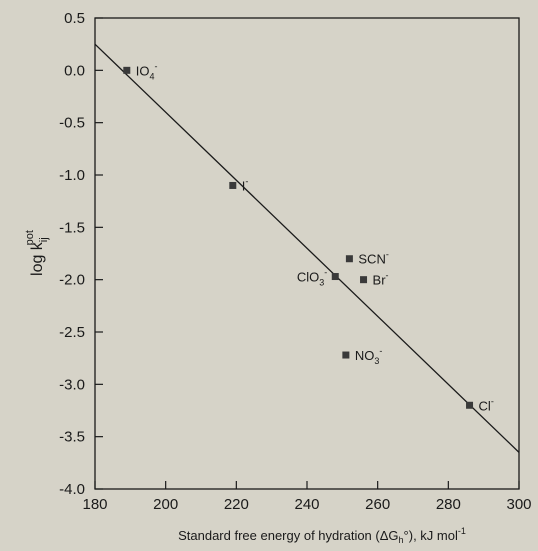 This screenshot has height=551, width=538. I want to click on y-axis-label: log kijpot, so click(37, 253).